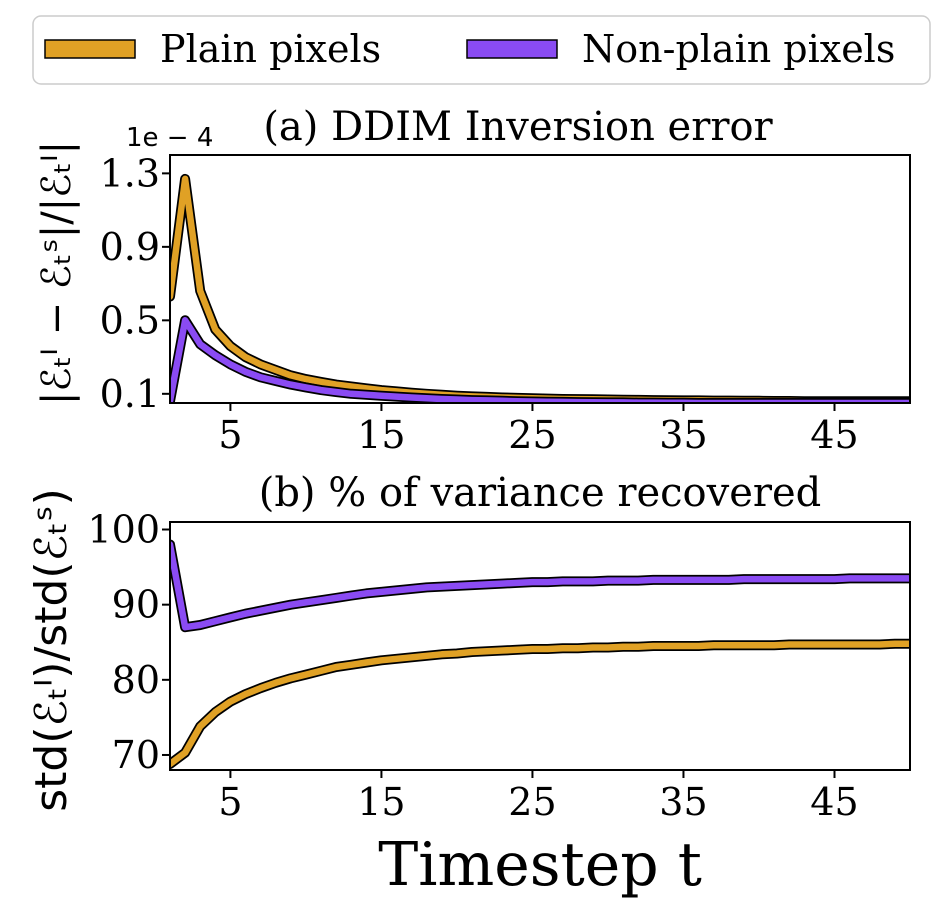 This screenshot has width=946, height=914. Describe the element at coordinates (683, 802) in the screenshot. I see `panel-b-xtick-label: 35` at that location.